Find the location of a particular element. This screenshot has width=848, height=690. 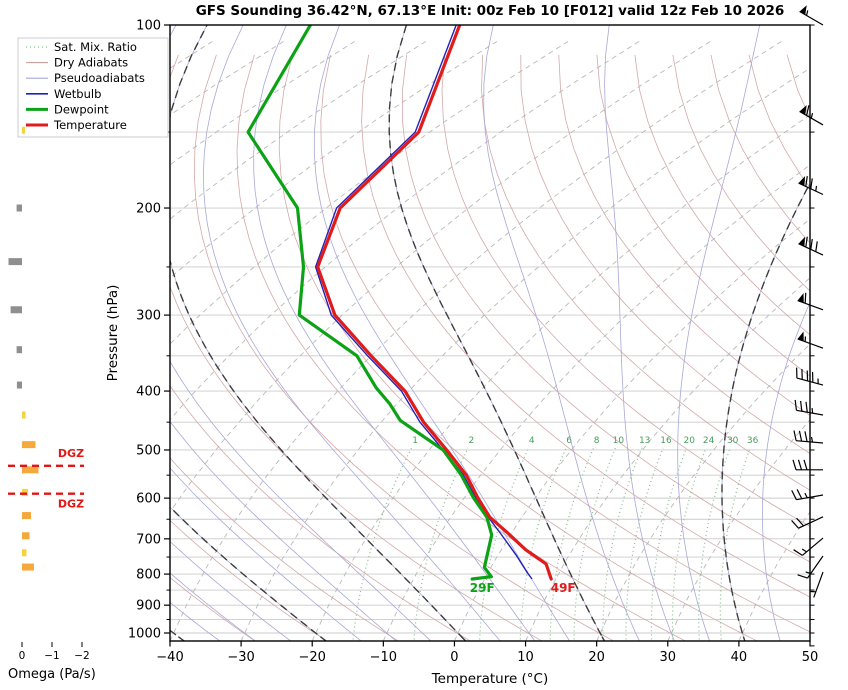

mixing-ratio-label: 13 is located at coordinates (644, 441).